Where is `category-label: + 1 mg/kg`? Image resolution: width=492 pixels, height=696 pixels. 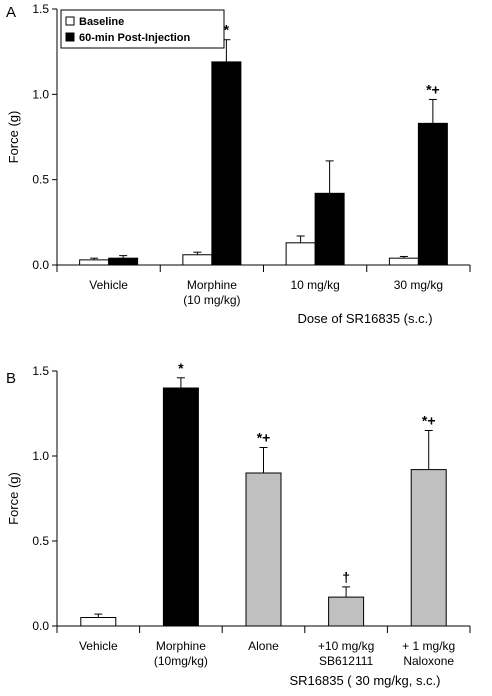
category-label: + 1 mg/kg is located at coordinates (428, 646).